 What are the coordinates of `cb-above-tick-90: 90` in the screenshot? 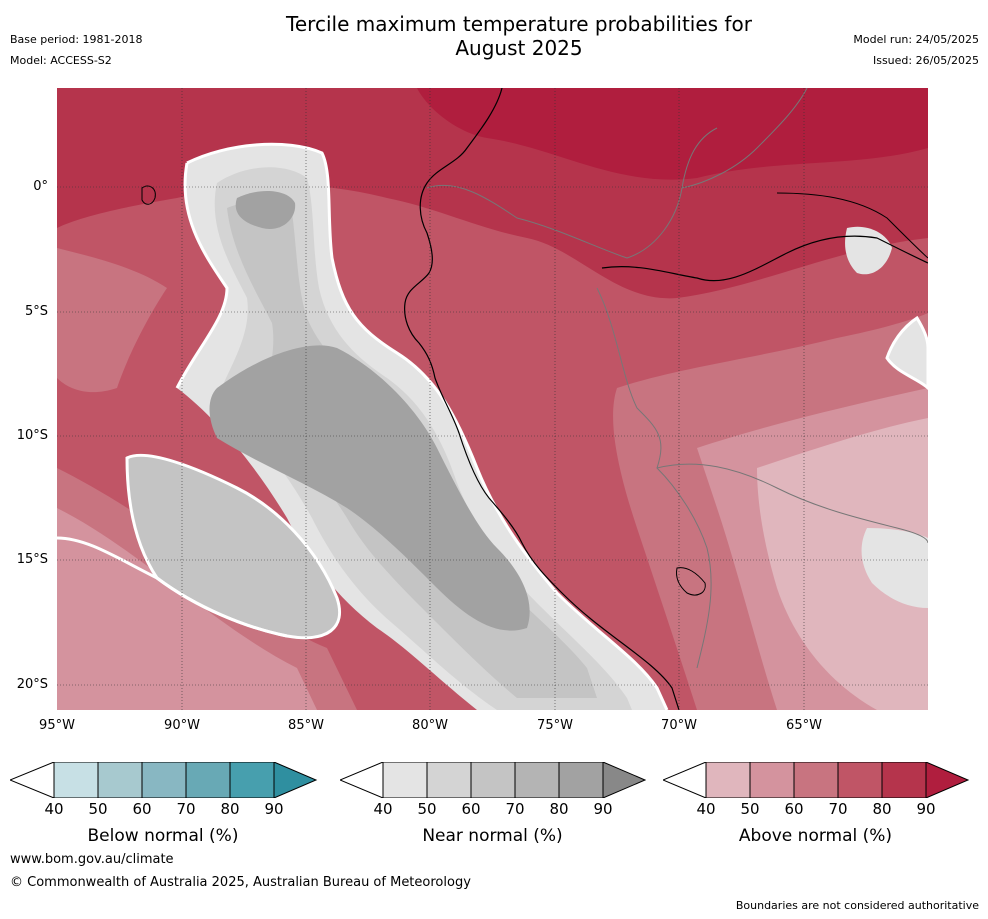 It's located at (926, 809).